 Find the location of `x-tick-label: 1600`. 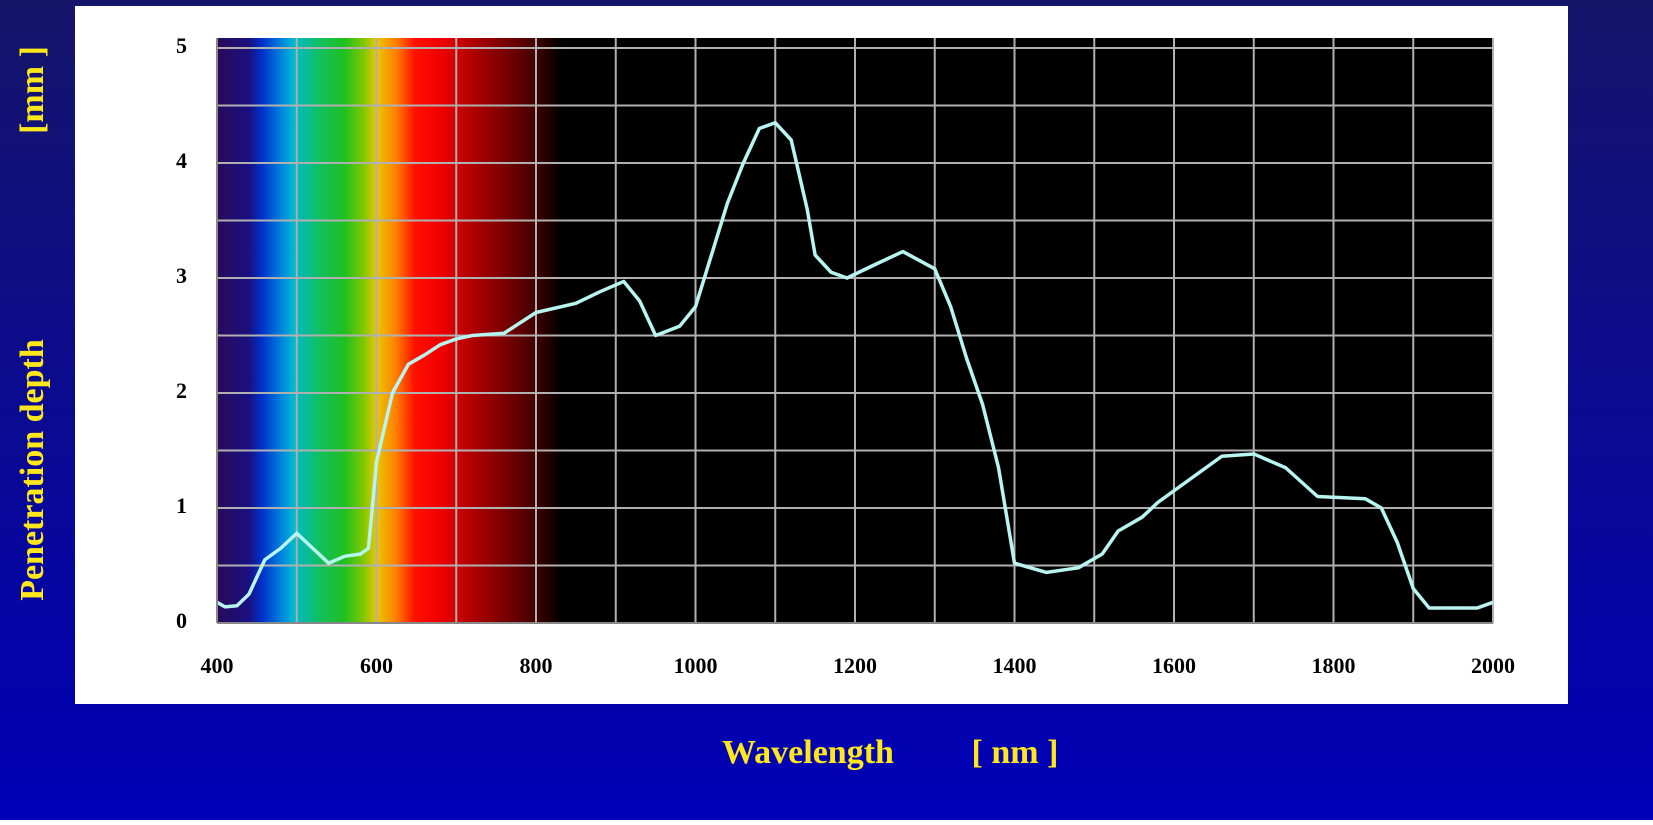

x-tick-label: 1600 is located at coordinates (1174, 665).